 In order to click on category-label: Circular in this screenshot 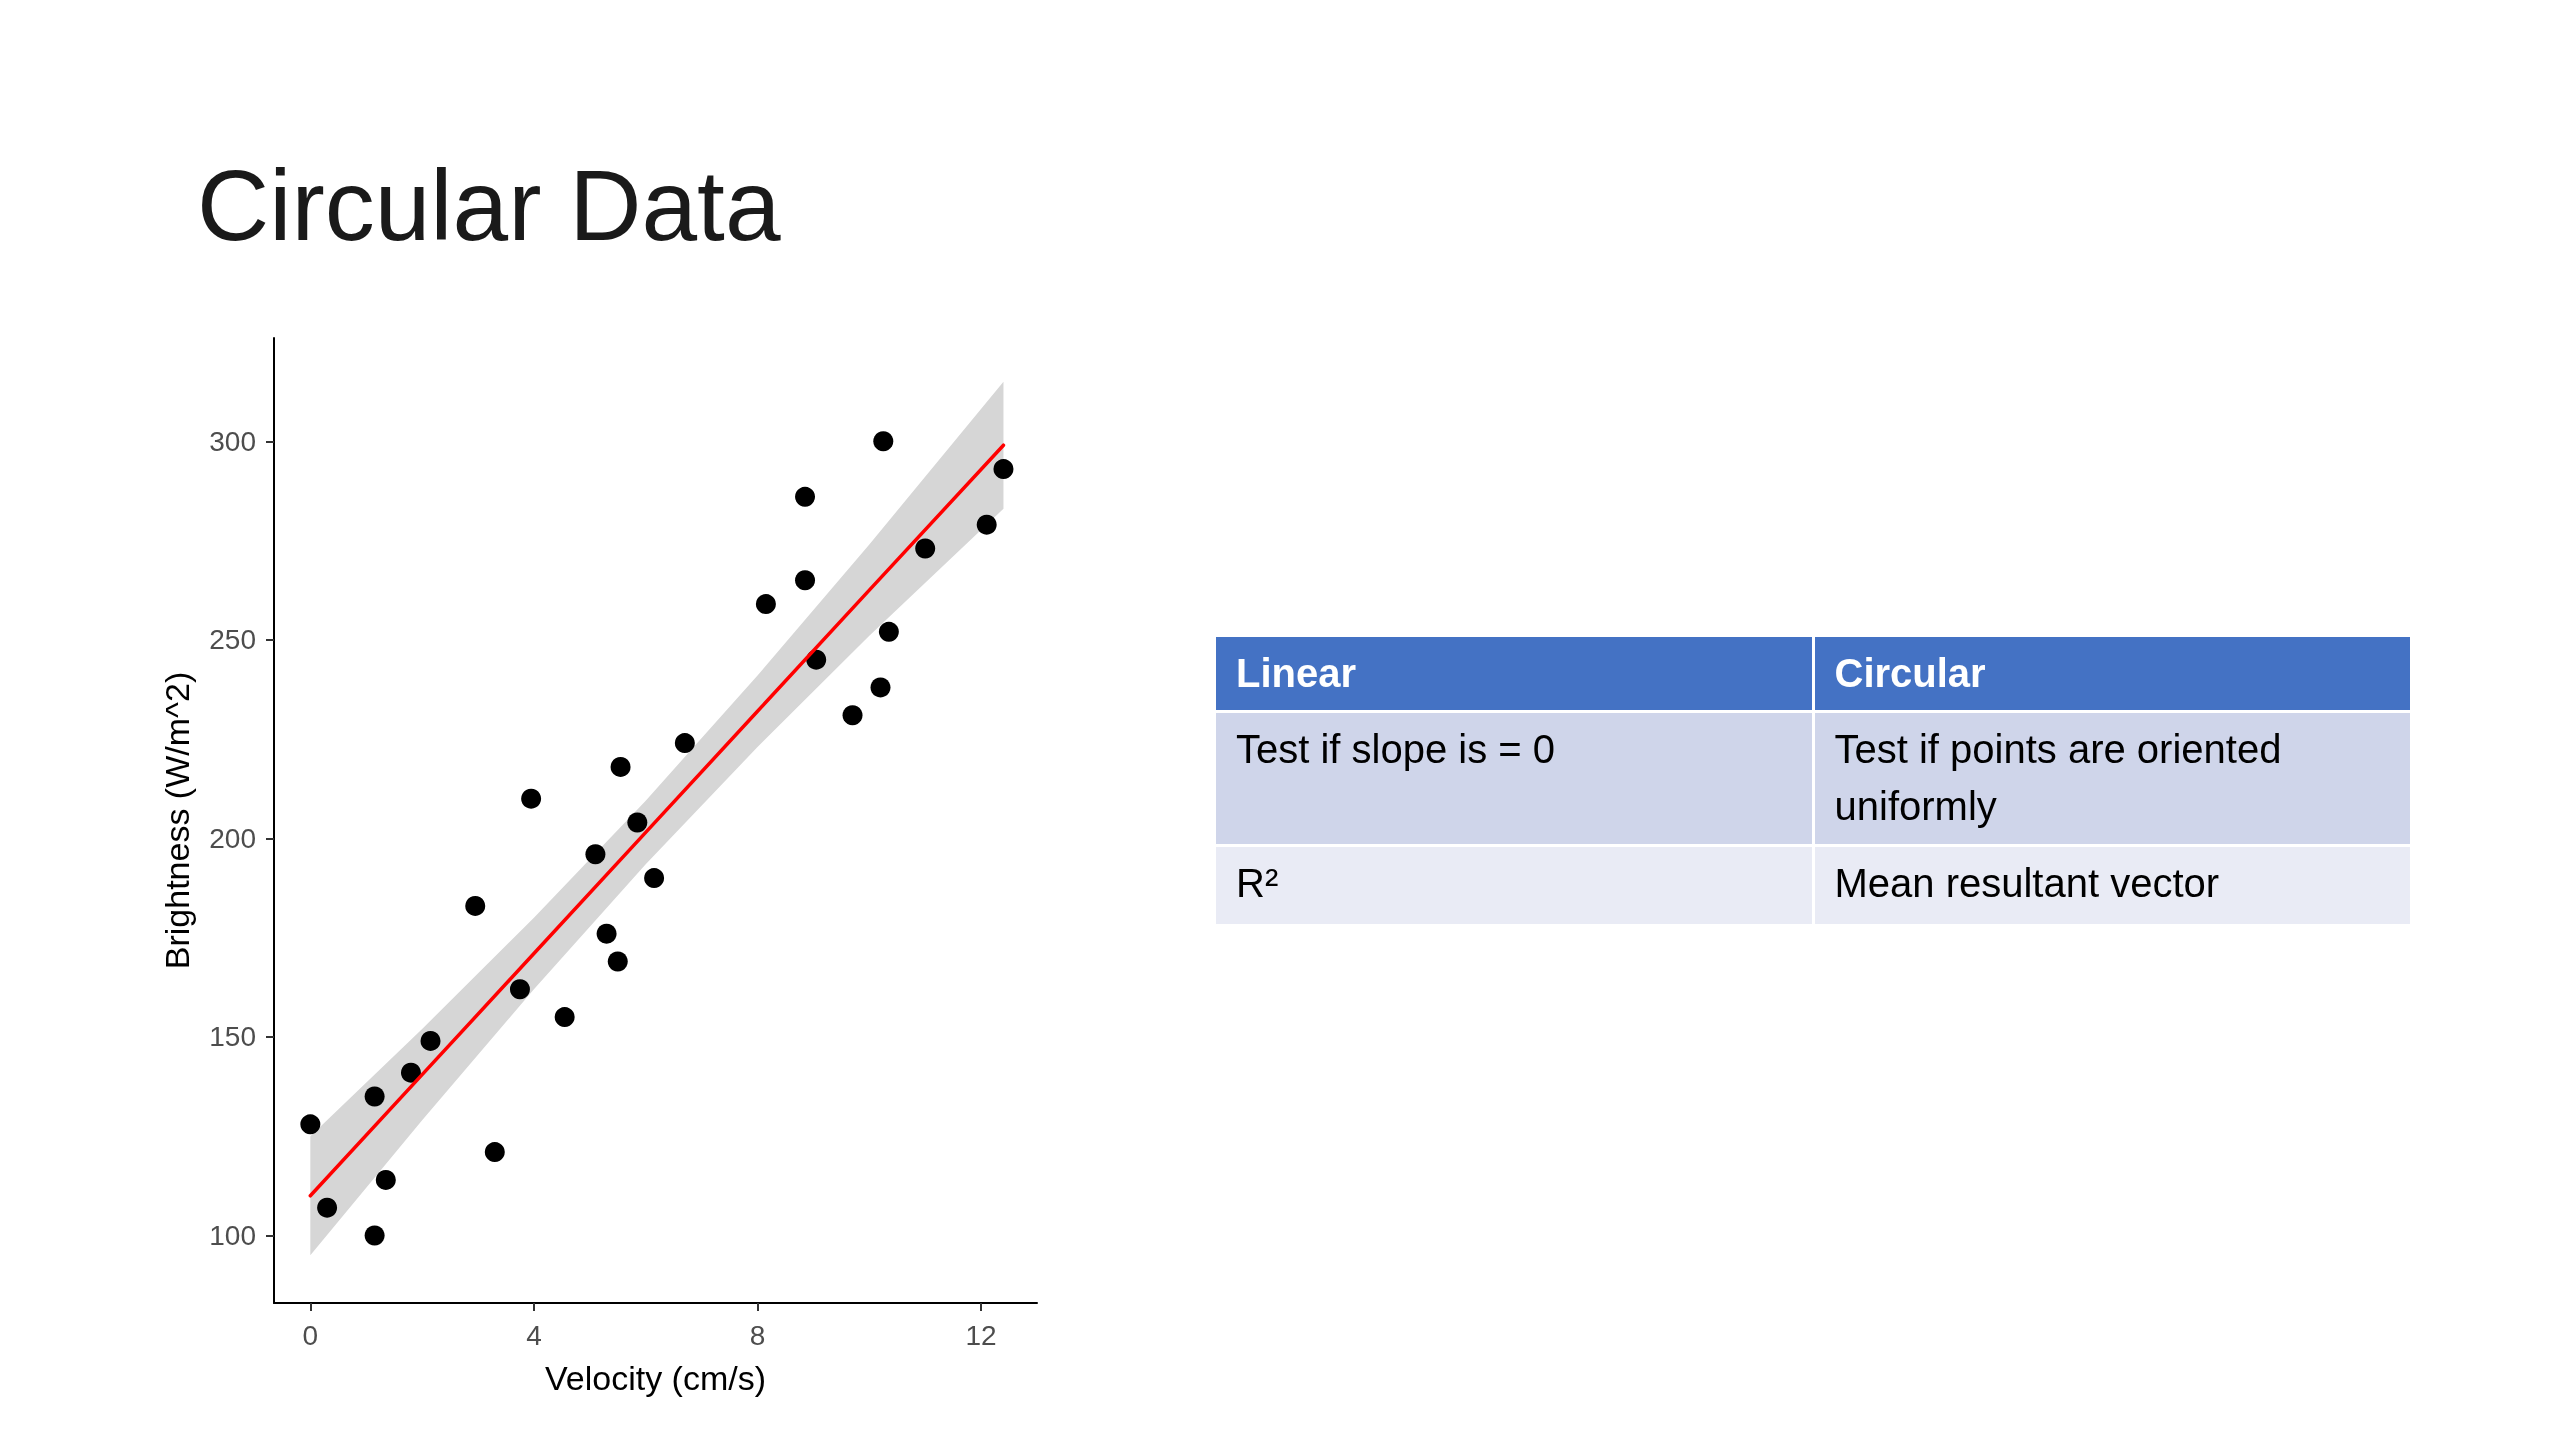, I will do `click(2111, 674)`.